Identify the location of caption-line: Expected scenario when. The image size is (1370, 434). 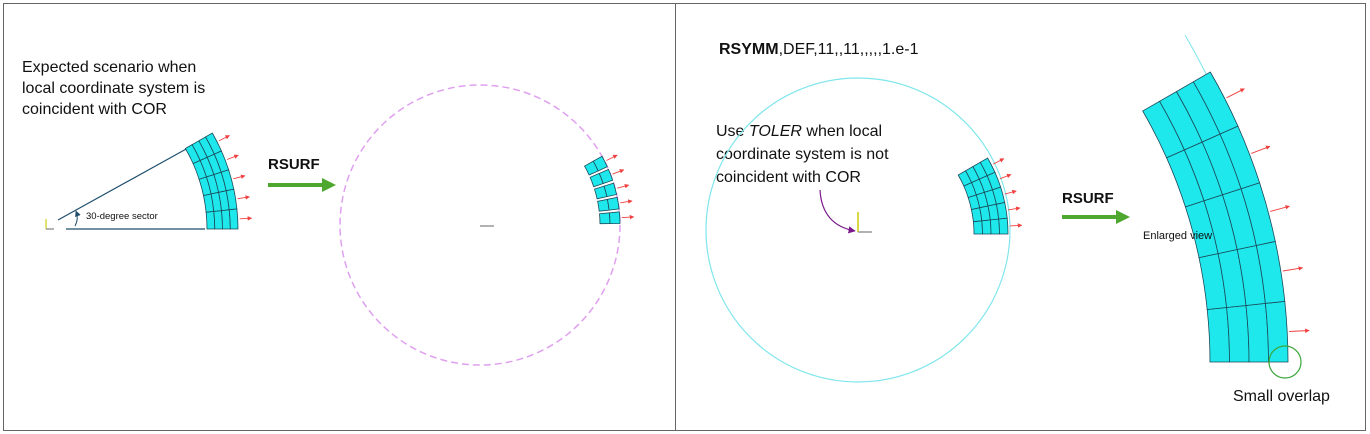
(109, 67).